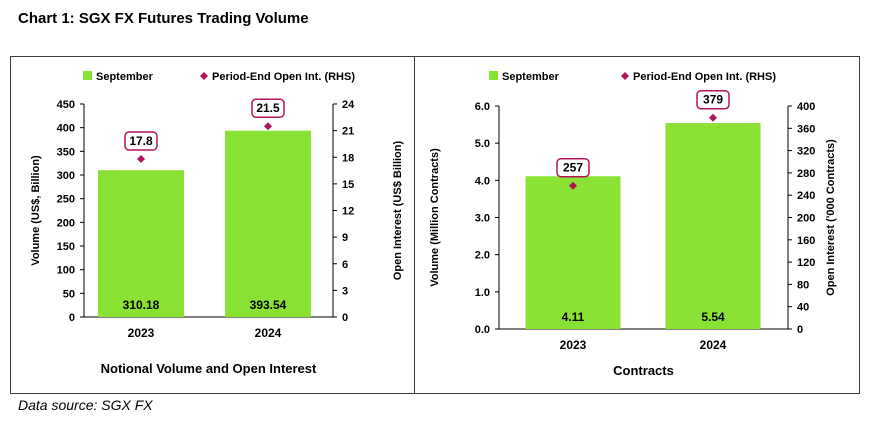  I want to click on right-tick-label: 18, so click(348, 158).